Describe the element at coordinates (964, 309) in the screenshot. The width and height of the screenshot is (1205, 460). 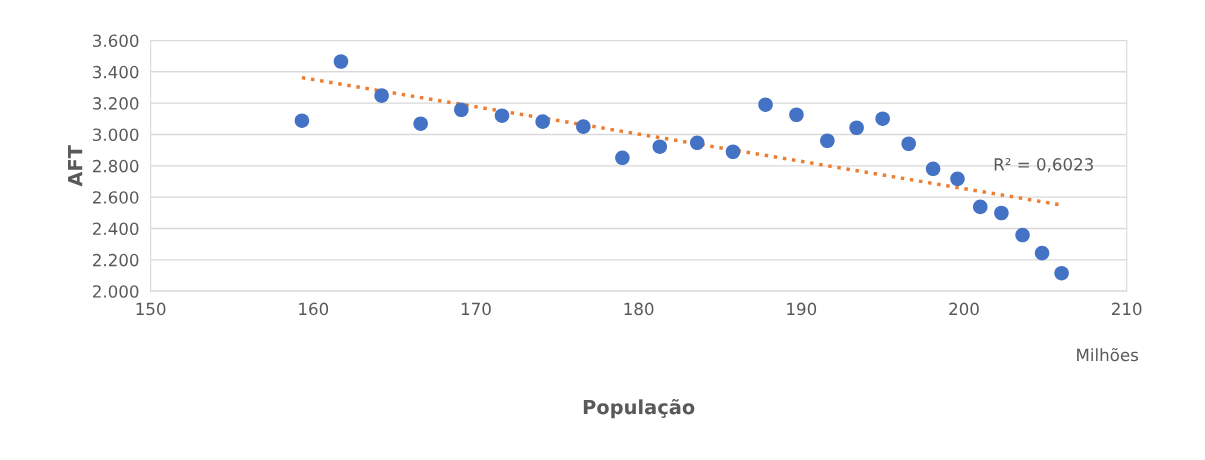
I see `x-tick-label: 200` at that location.